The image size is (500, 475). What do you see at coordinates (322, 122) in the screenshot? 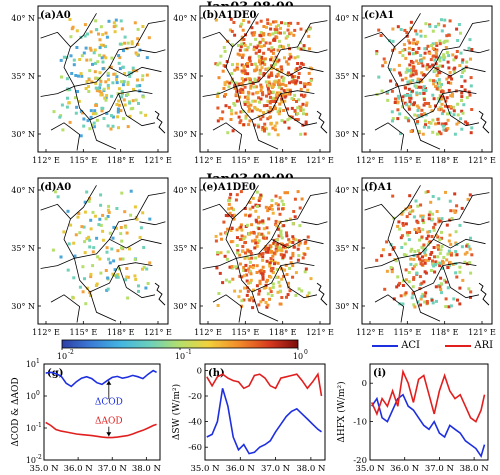
I see `coastline` at bounding box center [322, 122].